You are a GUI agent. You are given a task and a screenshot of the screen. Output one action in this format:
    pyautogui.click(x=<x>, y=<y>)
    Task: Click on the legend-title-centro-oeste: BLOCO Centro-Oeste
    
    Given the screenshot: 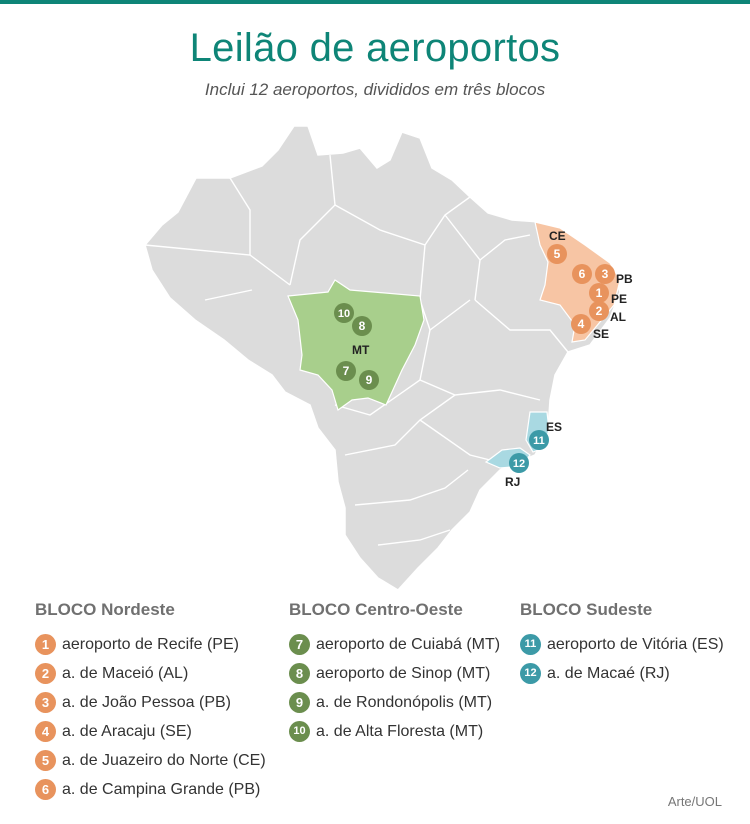 What is the action you would take?
    pyautogui.click(x=376, y=609)
    